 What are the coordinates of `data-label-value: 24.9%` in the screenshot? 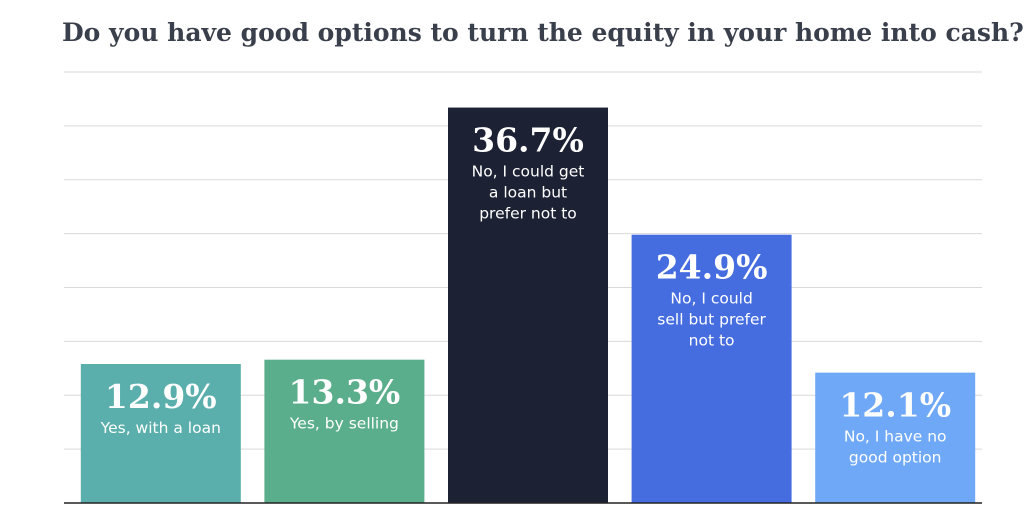 It's located at (712, 267).